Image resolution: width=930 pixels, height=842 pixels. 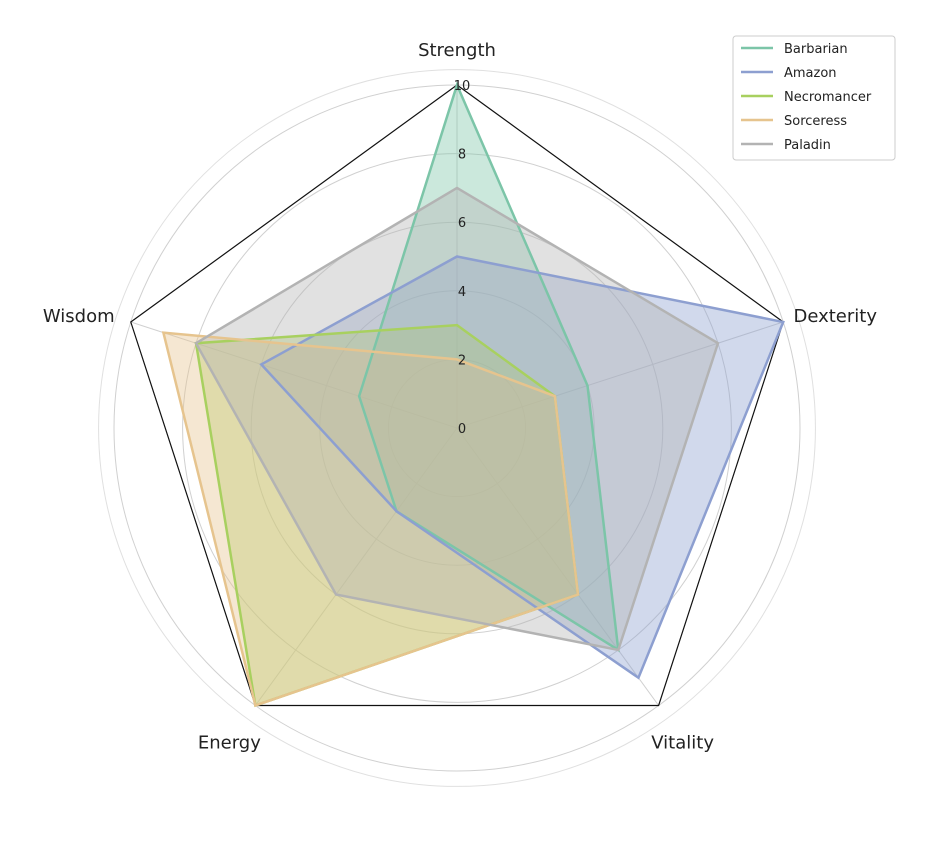 What do you see at coordinates (229, 742) in the screenshot?
I see `axis-label-energy: Energy` at bounding box center [229, 742].